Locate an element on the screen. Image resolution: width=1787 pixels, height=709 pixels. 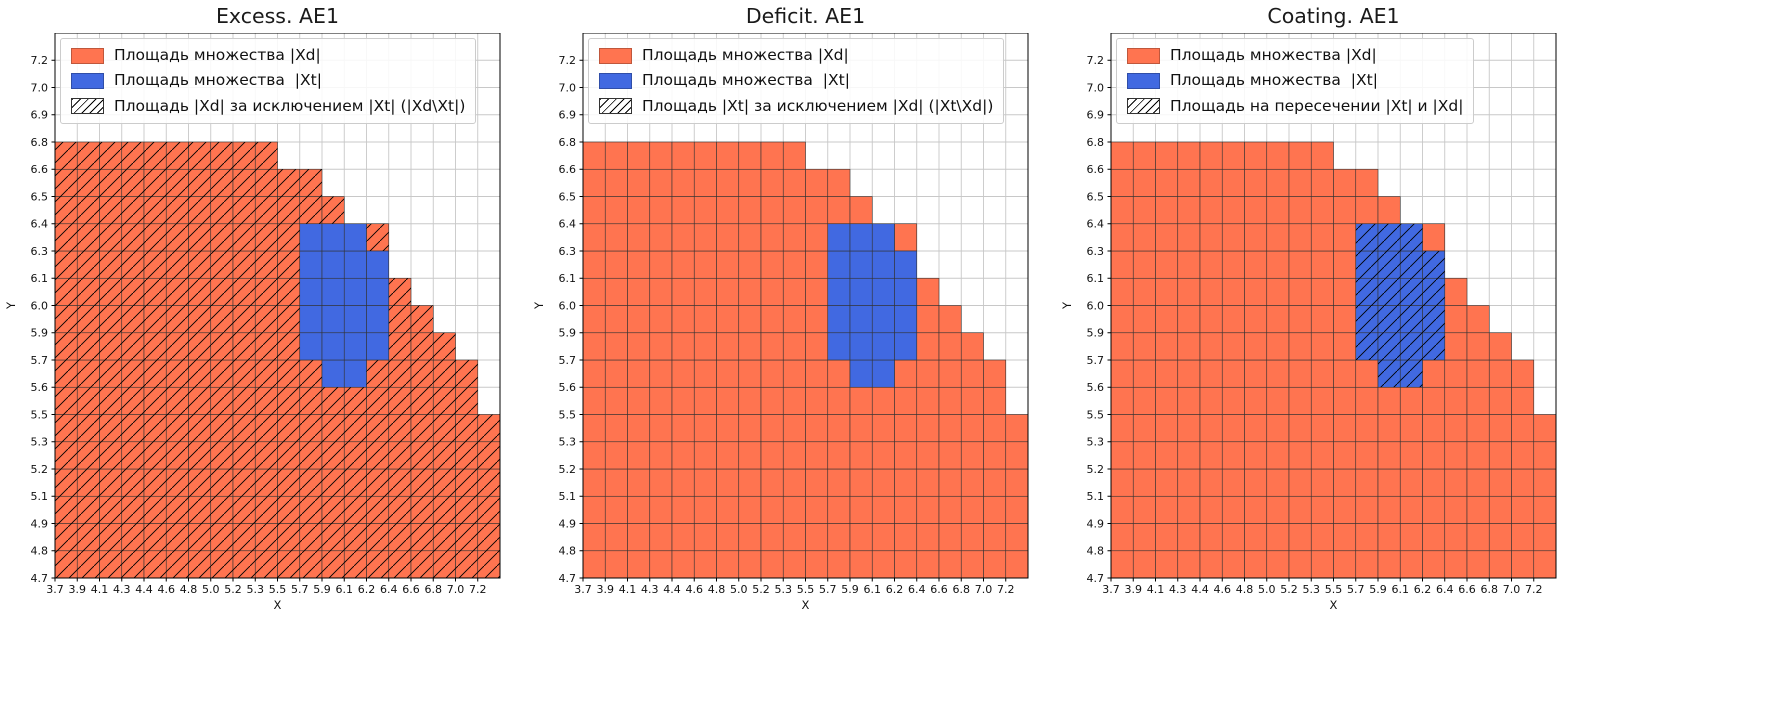
legend-label: Площадь на пересечении |Xt| и |Xd| is located at coordinates (1317, 105).